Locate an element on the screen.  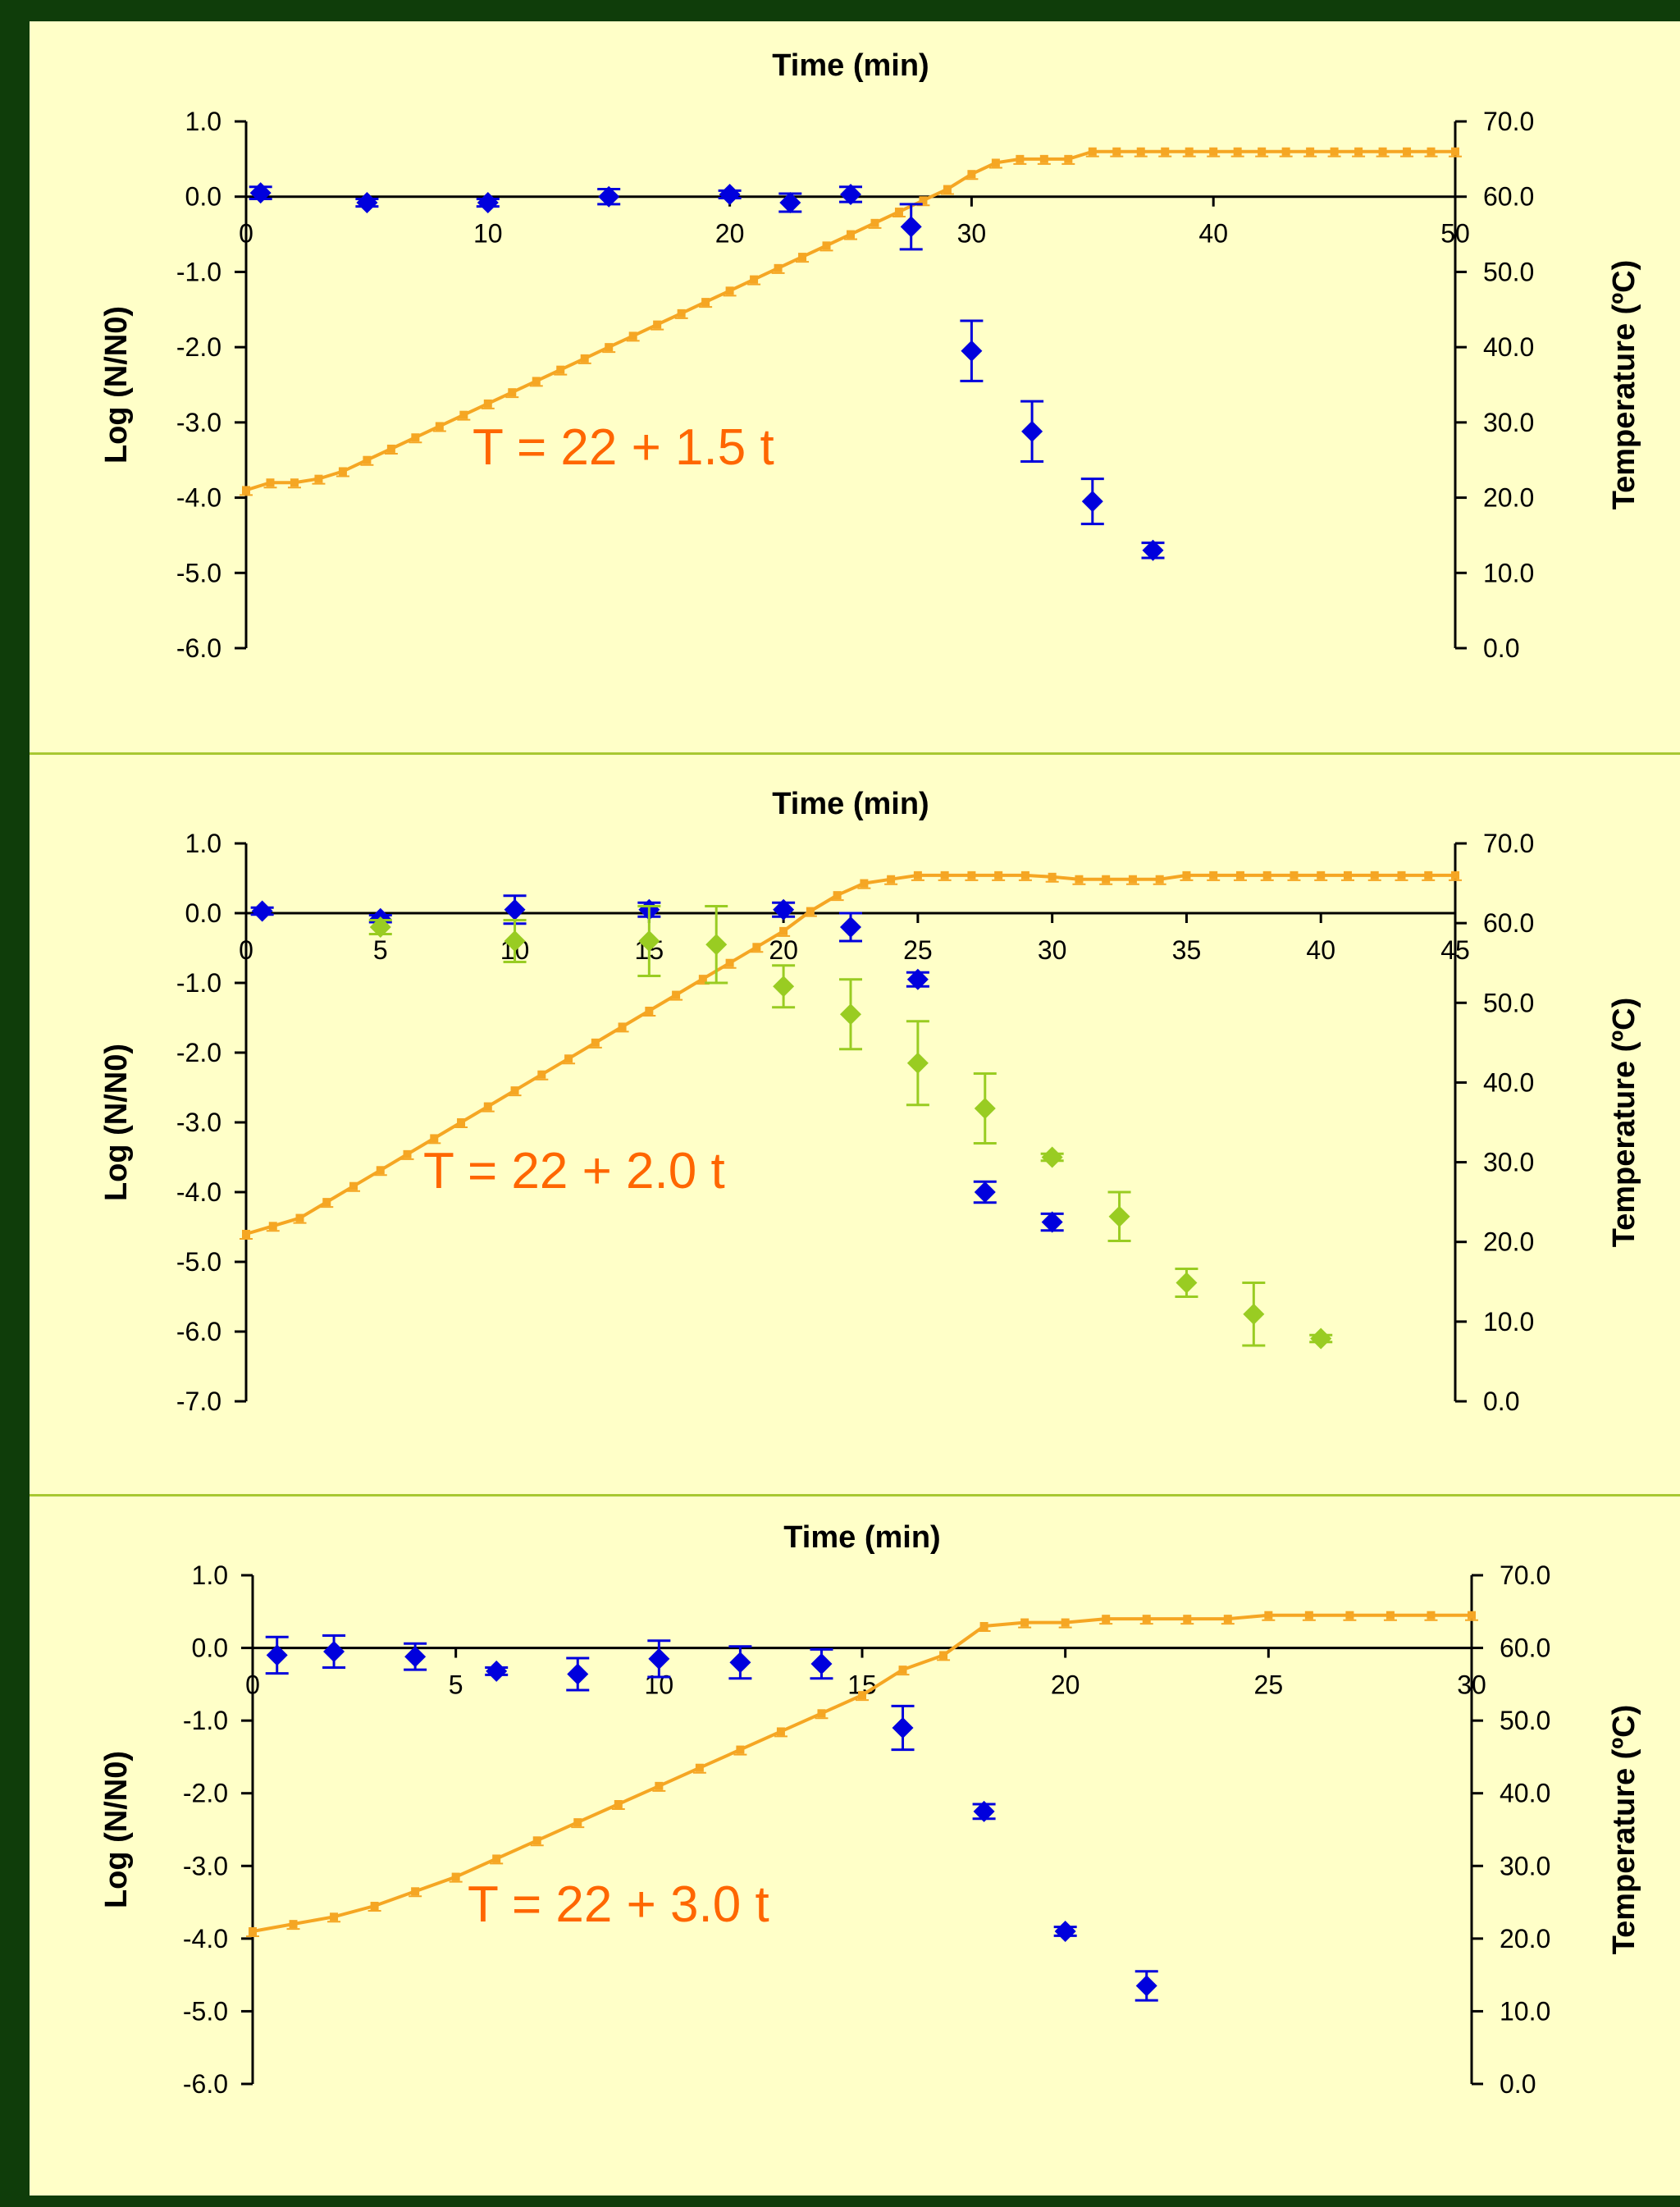
right-tick-label: 30.0 is located at coordinates (1525, 1866).